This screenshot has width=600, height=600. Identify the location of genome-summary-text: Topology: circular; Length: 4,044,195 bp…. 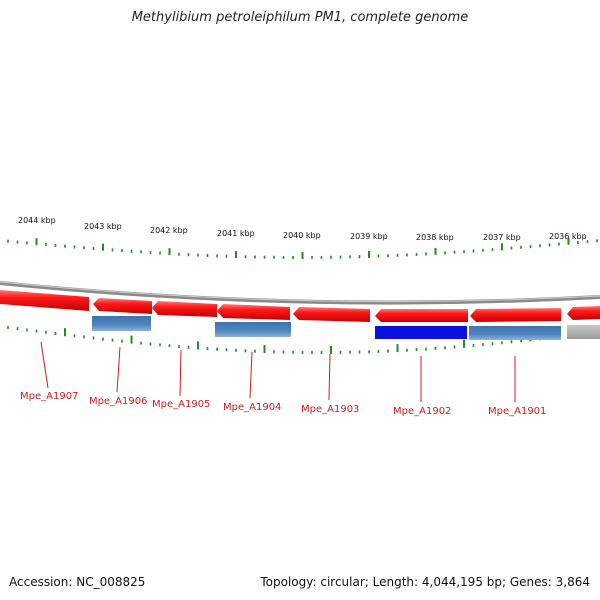
(425, 582).